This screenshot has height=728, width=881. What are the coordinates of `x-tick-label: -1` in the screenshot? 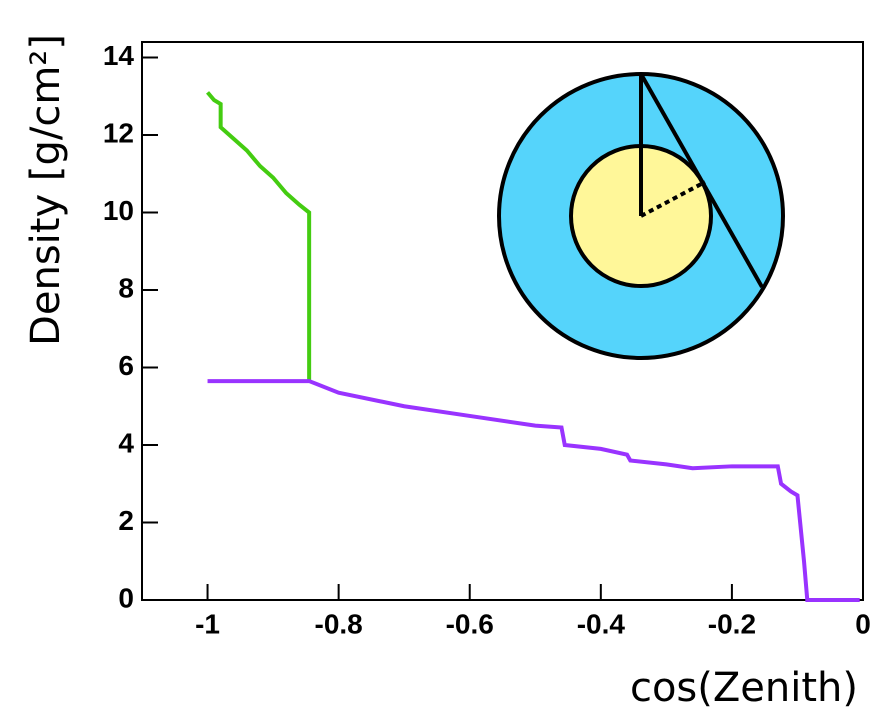 It's located at (207, 623).